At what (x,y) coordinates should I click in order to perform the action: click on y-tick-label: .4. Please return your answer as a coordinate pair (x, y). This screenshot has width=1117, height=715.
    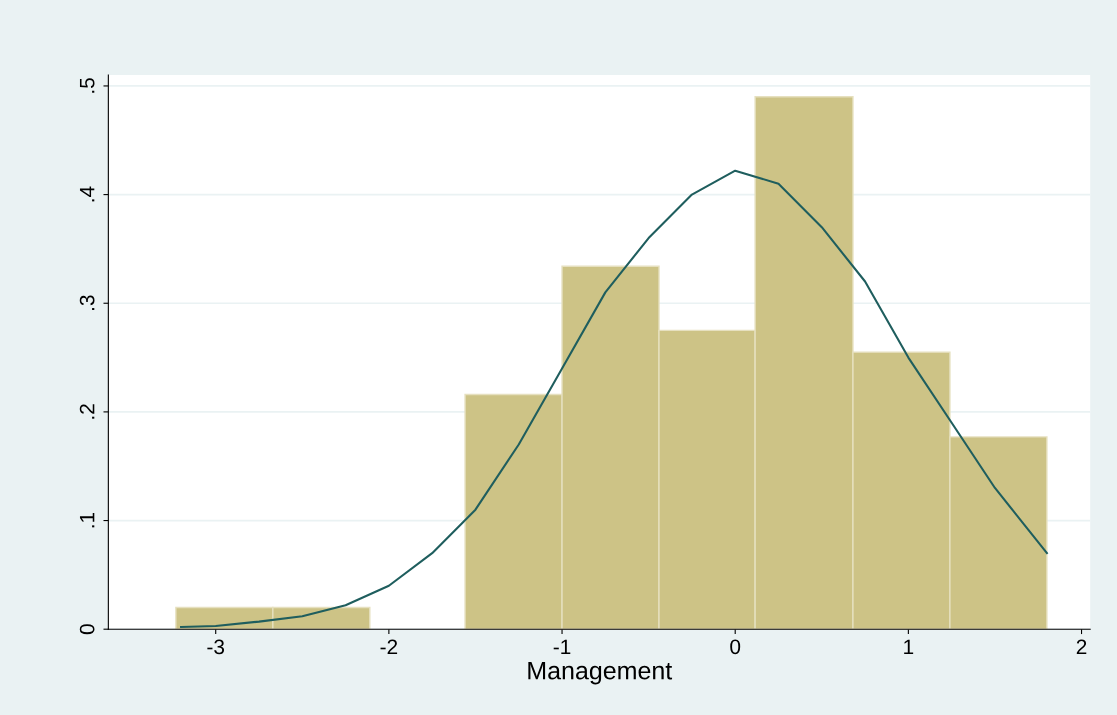
    Looking at the image, I should click on (87, 194).